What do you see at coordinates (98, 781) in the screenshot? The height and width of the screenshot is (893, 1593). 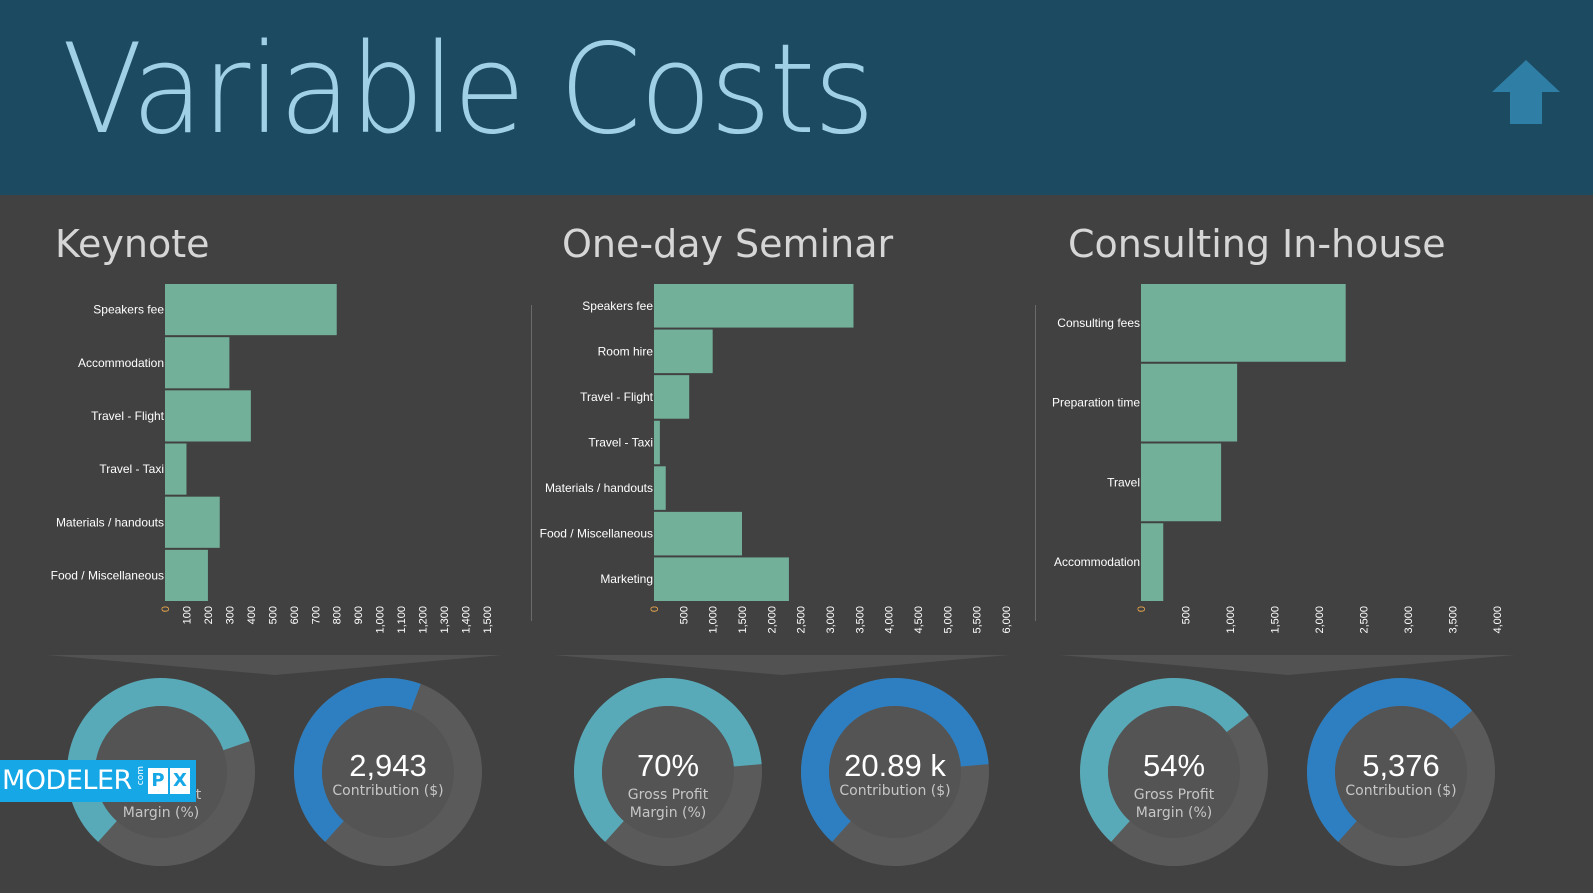 I see `modeler-px-logo: MODELER com P X` at bounding box center [98, 781].